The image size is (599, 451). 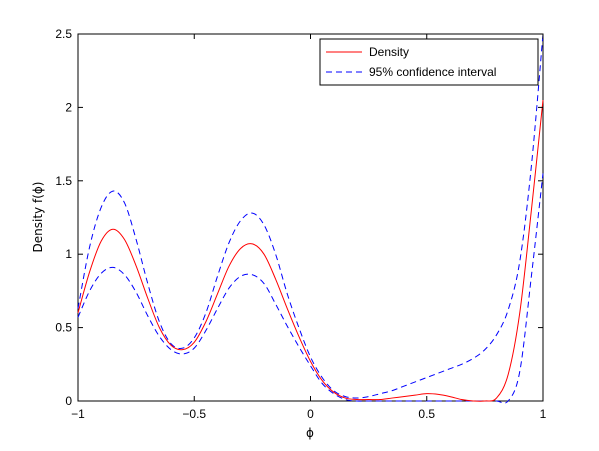 I want to click on x-tick-label: −1, so click(x=78, y=414).